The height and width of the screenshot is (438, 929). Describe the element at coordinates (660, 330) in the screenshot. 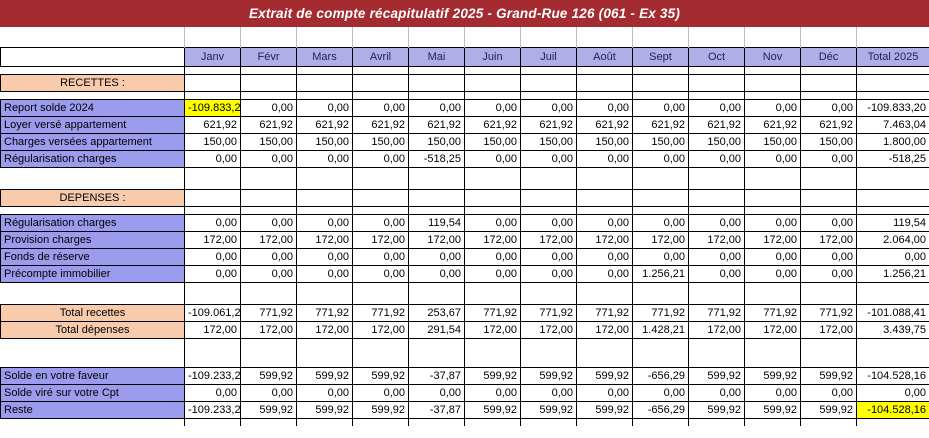

I see `value-cell: 1.428,21` at that location.